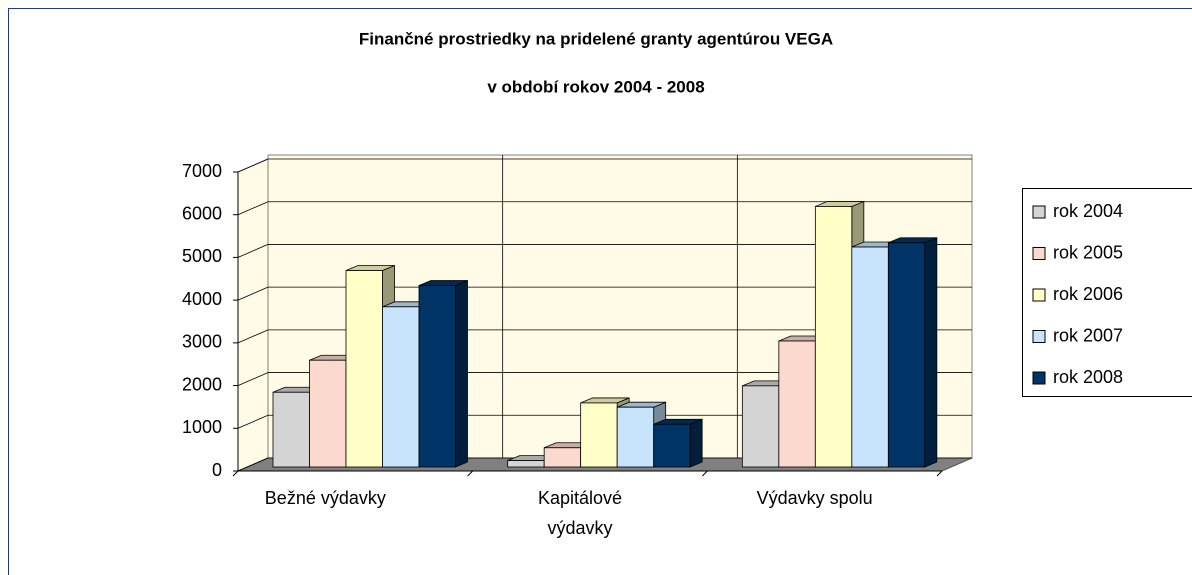 This screenshot has width=1192, height=575. What do you see at coordinates (202, 299) in the screenshot?
I see `y-tick-label: 4000` at bounding box center [202, 299].